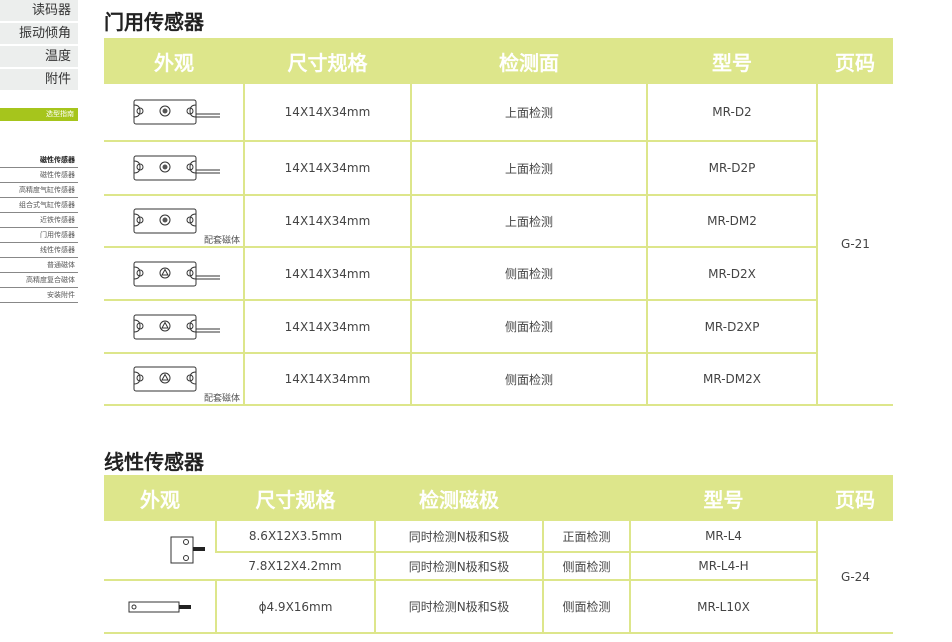 The height and width of the screenshot is (642, 952). Describe the element at coordinates (731, 274) in the screenshot. I see `model-cell: MR-D2X` at that location.